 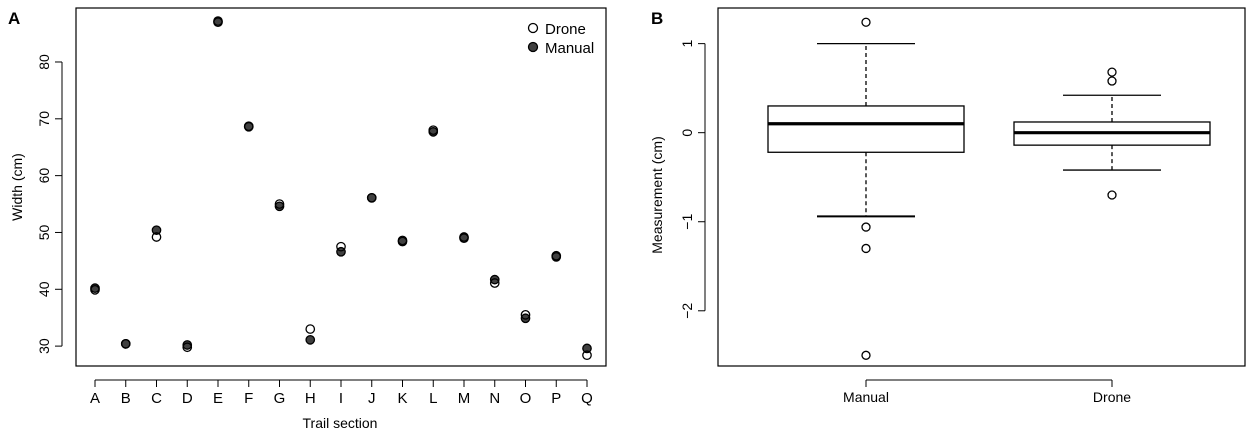 What do you see at coordinates (44, 62) in the screenshot?
I see `y-tick-label: 80` at bounding box center [44, 62].